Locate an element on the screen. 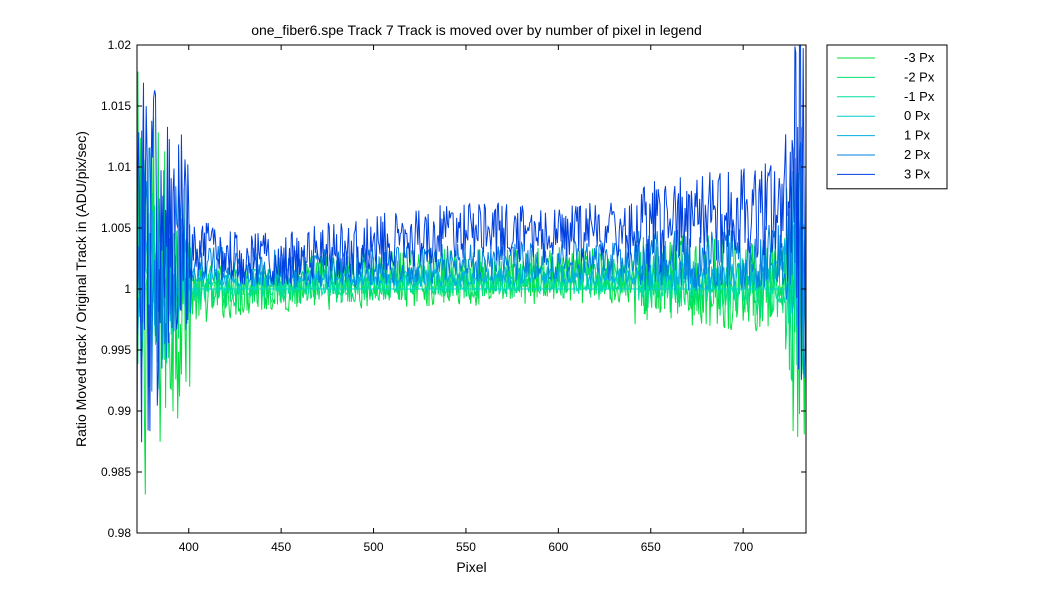  legend-box is located at coordinates (887, 117).